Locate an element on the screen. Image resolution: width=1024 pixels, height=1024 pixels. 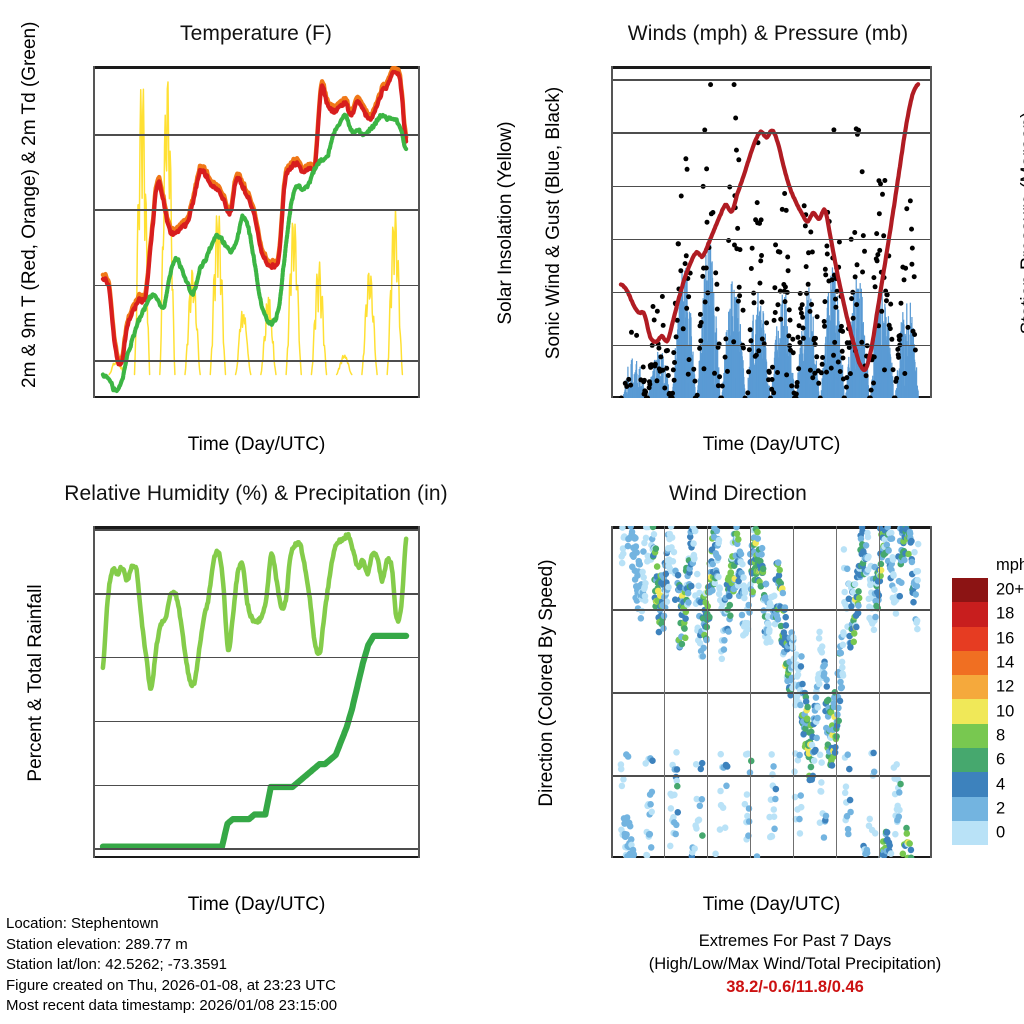
sonic-wind-y-axis-label: Sonic Wind & Gust (Blue, Black) is located at coordinates (553, 223).